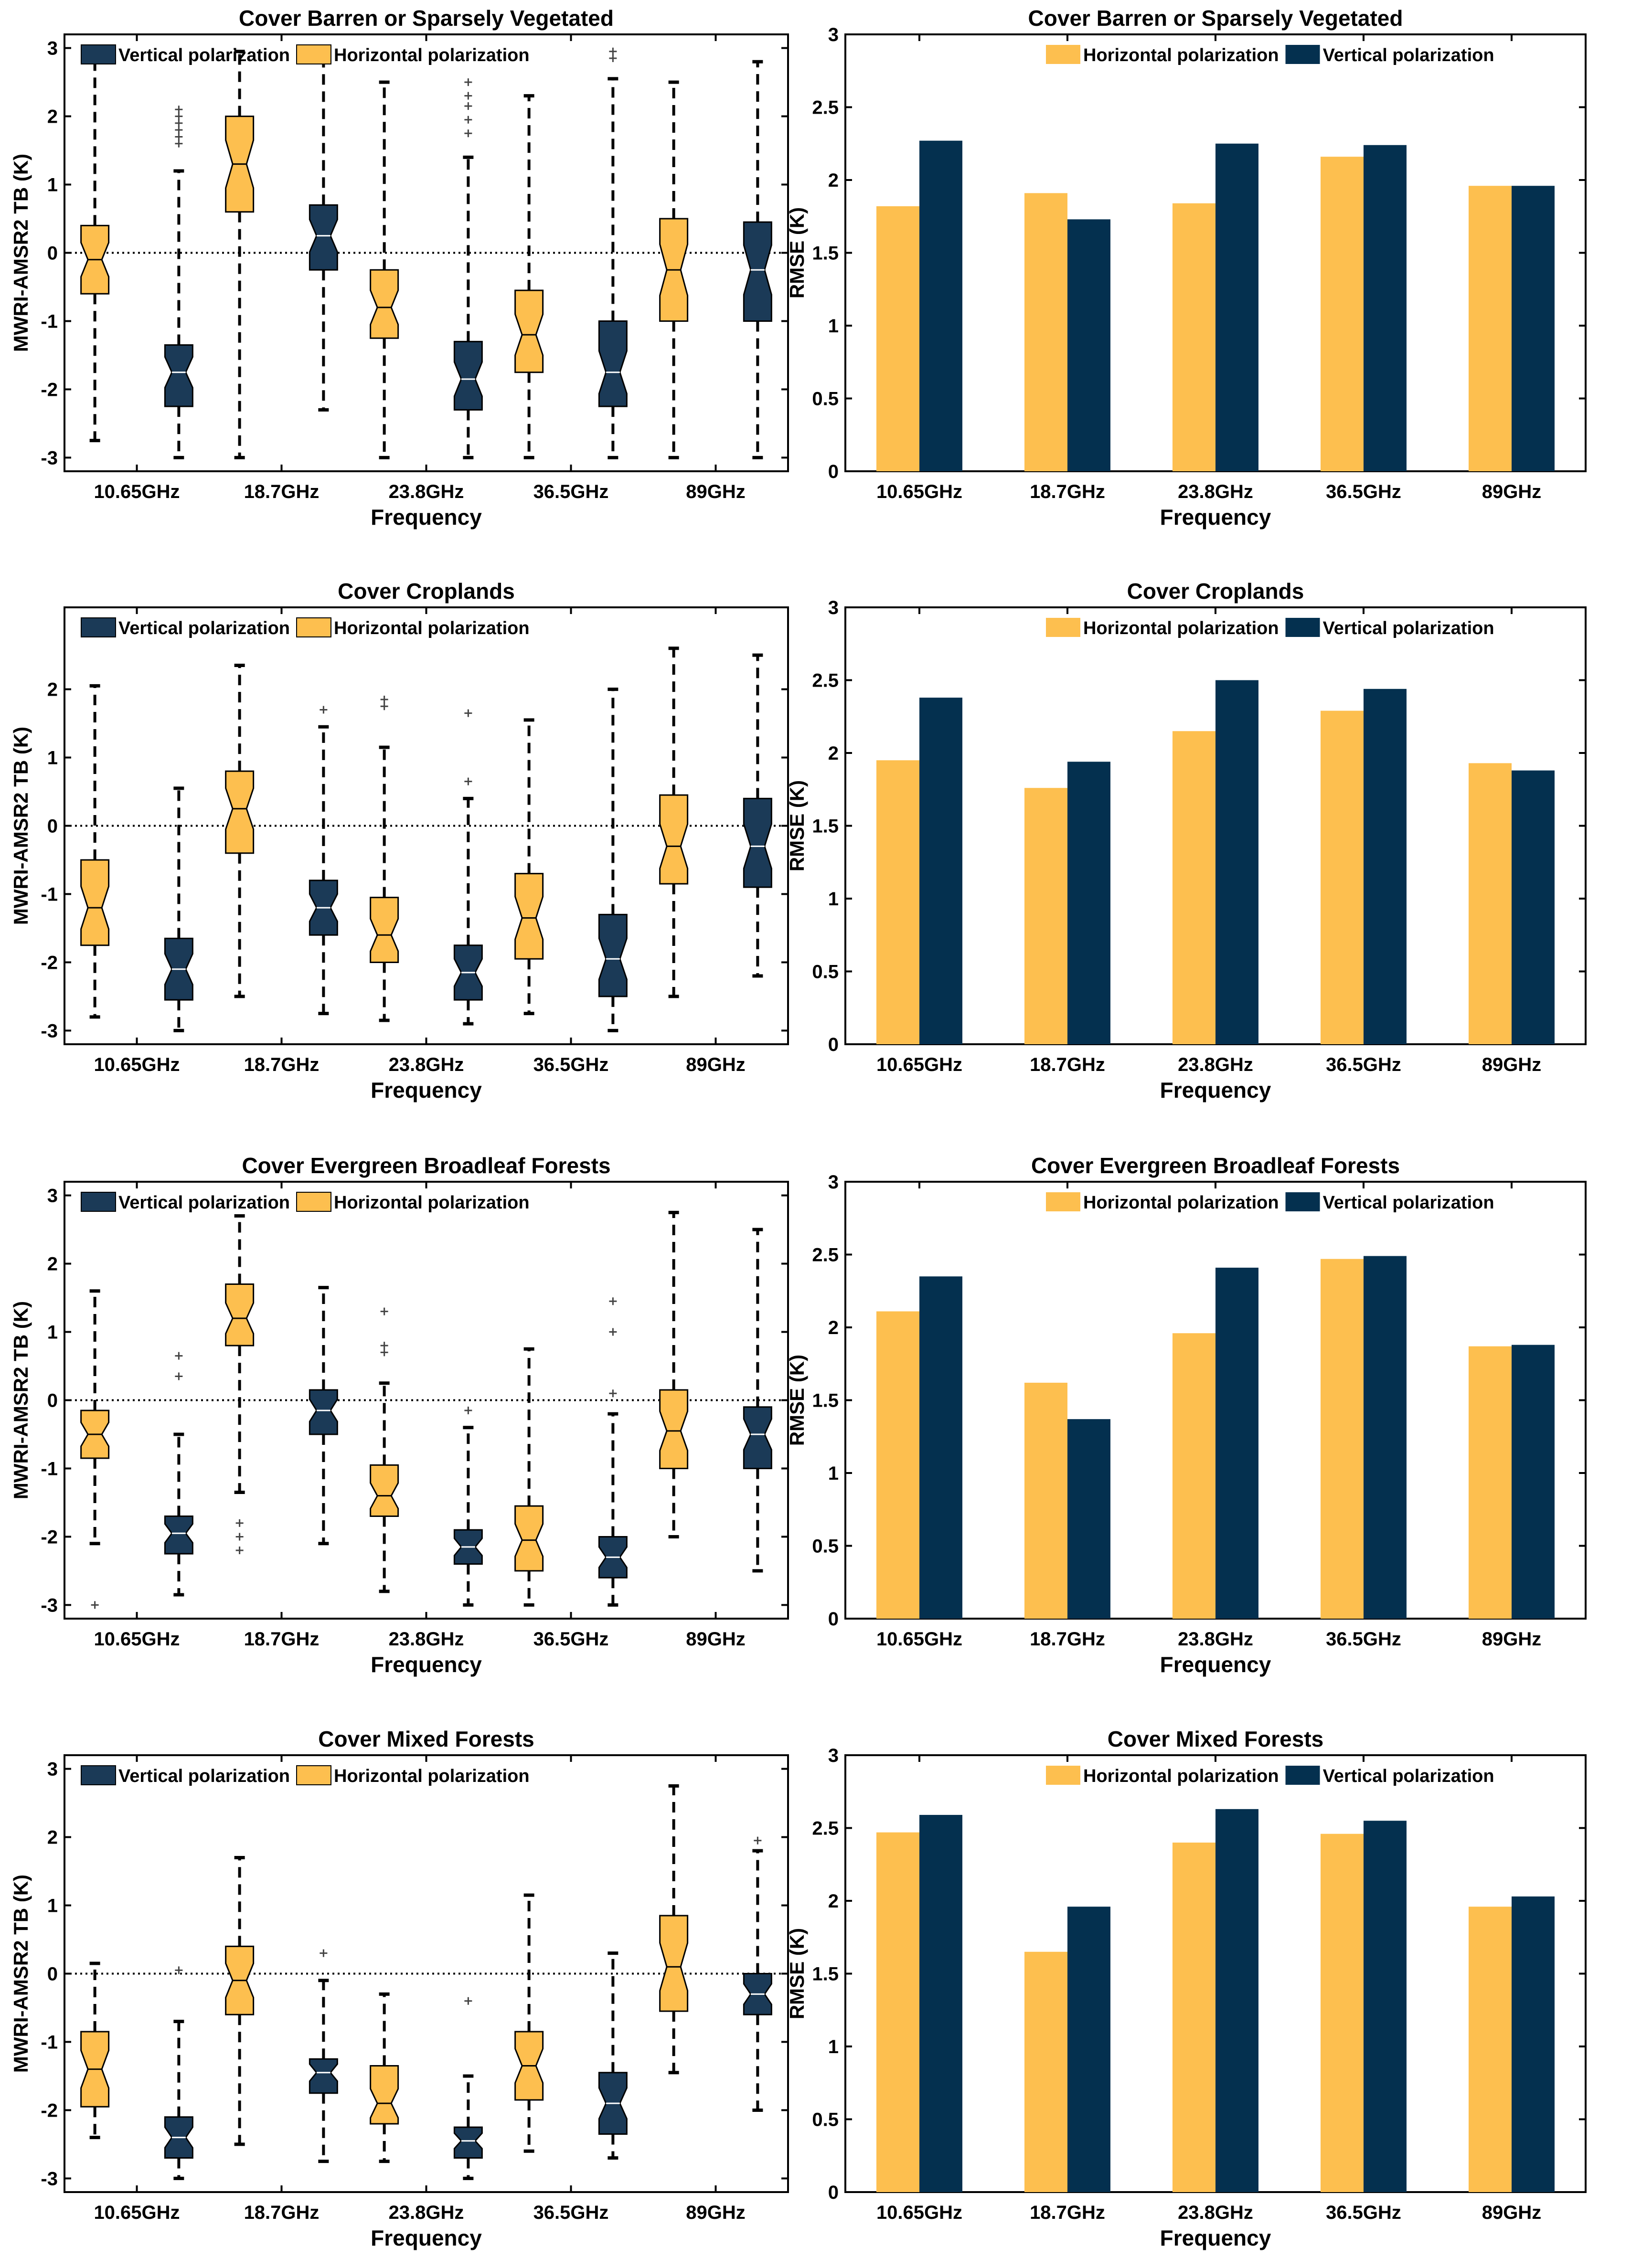 The width and height of the screenshot is (1631, 2268). Describe the element at coordinates (427, 18) in the screenshot. I see `chart-title: Cover Barren or Sparsely Vegetated` at that location.